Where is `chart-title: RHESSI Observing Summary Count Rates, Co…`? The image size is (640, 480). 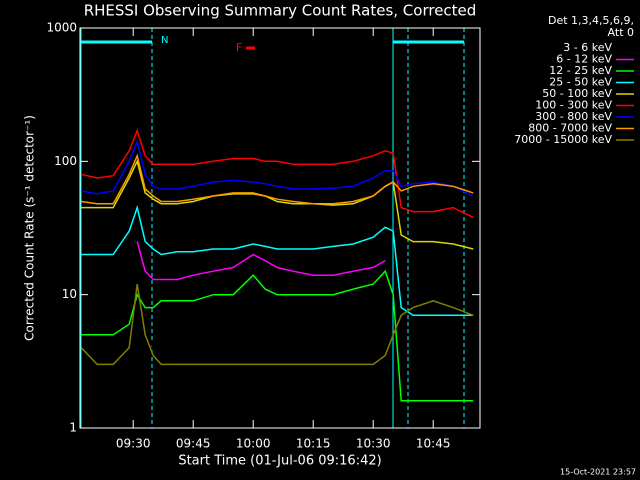 chart-title: RHESSI Observing Summary Count Rates, Co… is located at coordinates (280, 11).